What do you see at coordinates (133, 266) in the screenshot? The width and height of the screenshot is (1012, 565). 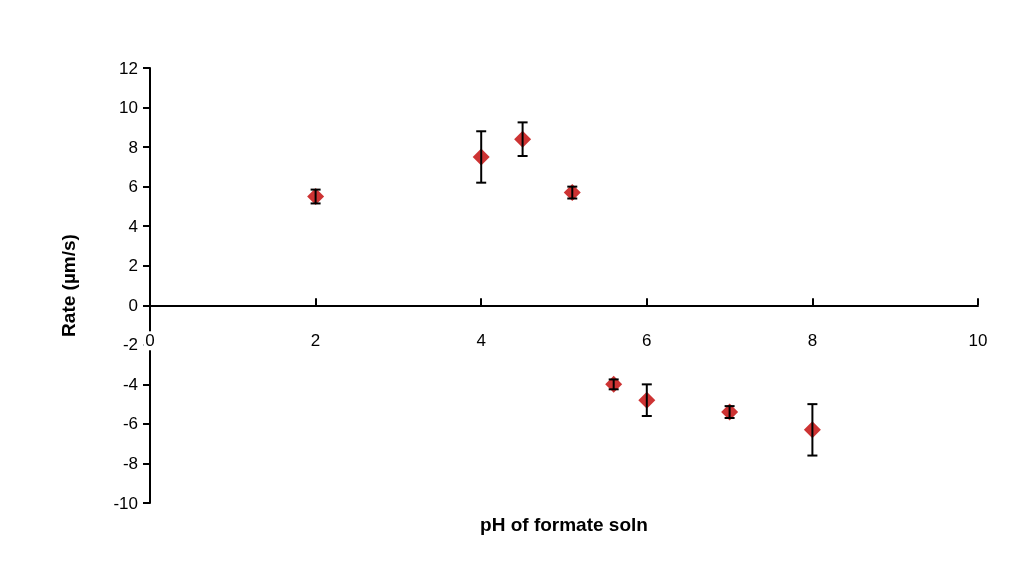 I see `y-tick-label: 2` at bounding box center [133, 266].